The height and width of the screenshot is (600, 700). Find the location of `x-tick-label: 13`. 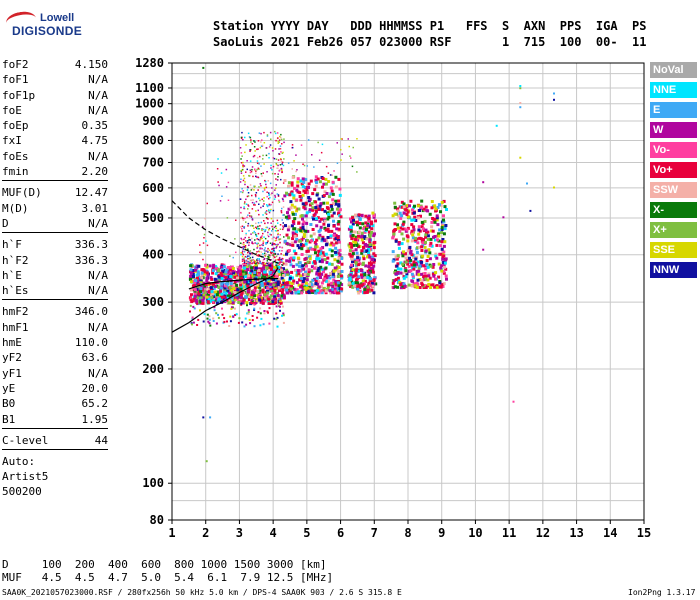

x-tick-label: 13 is located at coordinates (576, 533).